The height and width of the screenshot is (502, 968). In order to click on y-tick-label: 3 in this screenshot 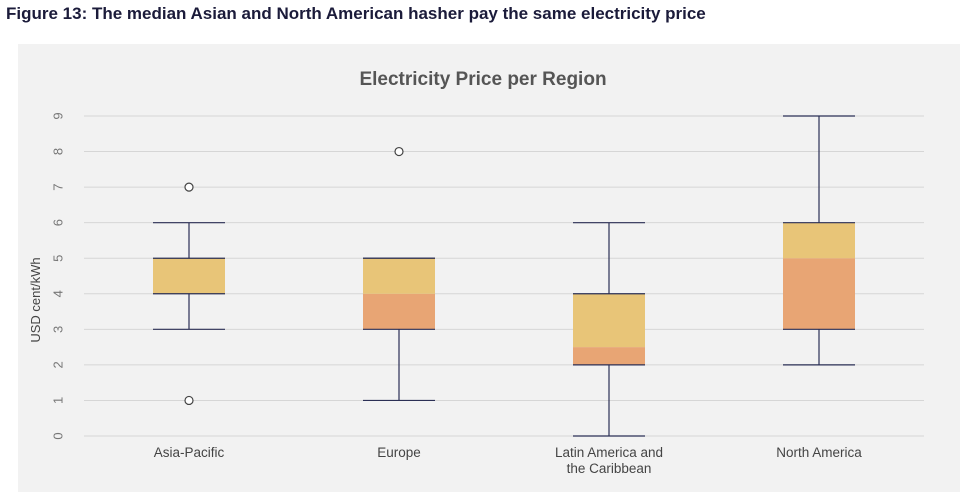, I will do `click(58, 329)`.